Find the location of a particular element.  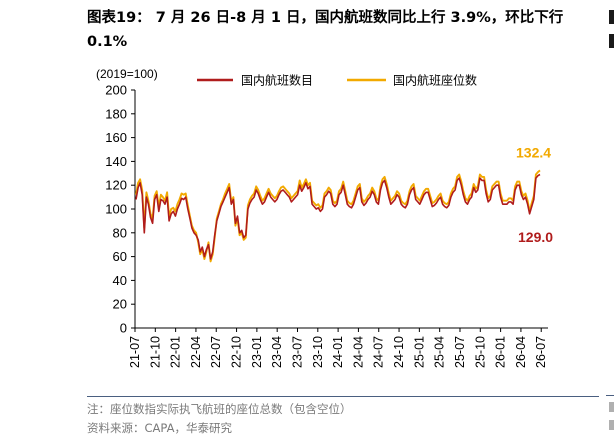

y-tick-label: 40 is located at coordinates (120, 280).